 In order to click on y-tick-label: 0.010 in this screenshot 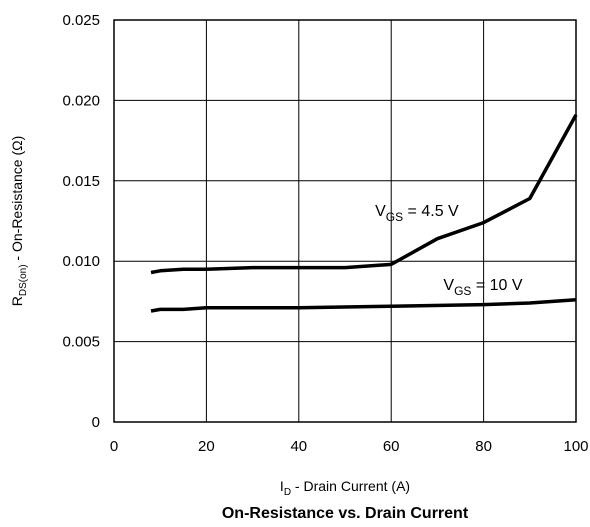, I will do `click(81, 261)`.